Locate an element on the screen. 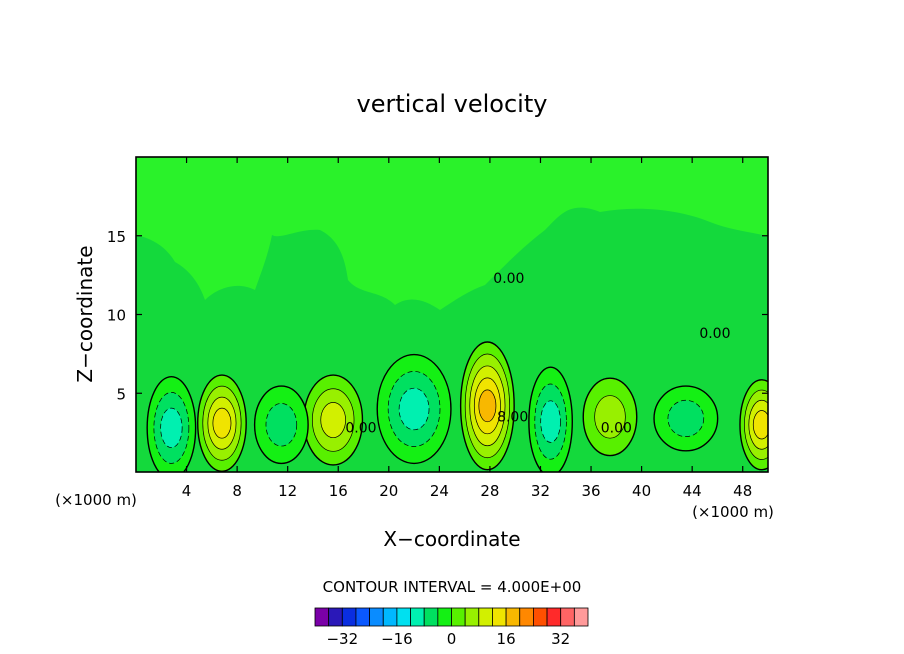  colorbar-tick-label: 32 is located at coordinates (560, 639).